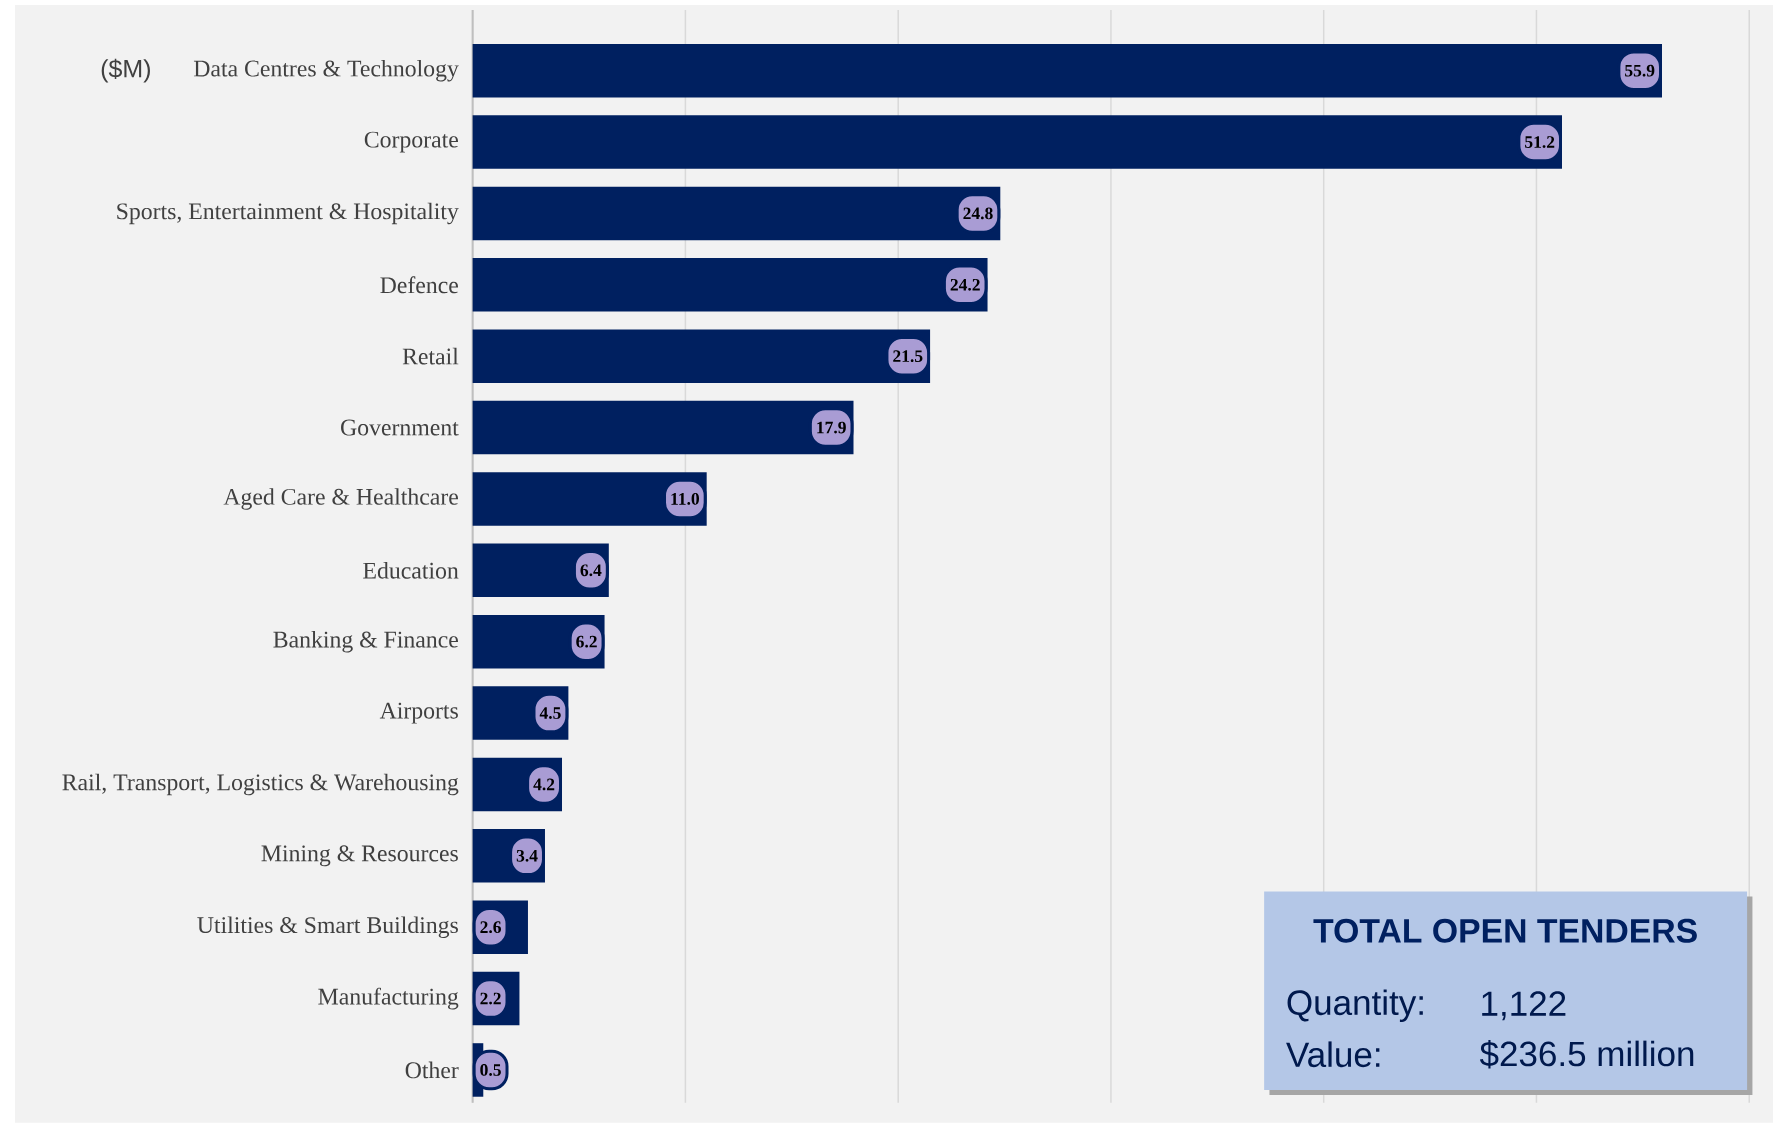 This screenshot has width=1788, height=1130. Describe the element at coordinates (260, 784) in the screenshot. I see `y-tick-label: Rail, Transport, Logistics & Warehousing` at that location.